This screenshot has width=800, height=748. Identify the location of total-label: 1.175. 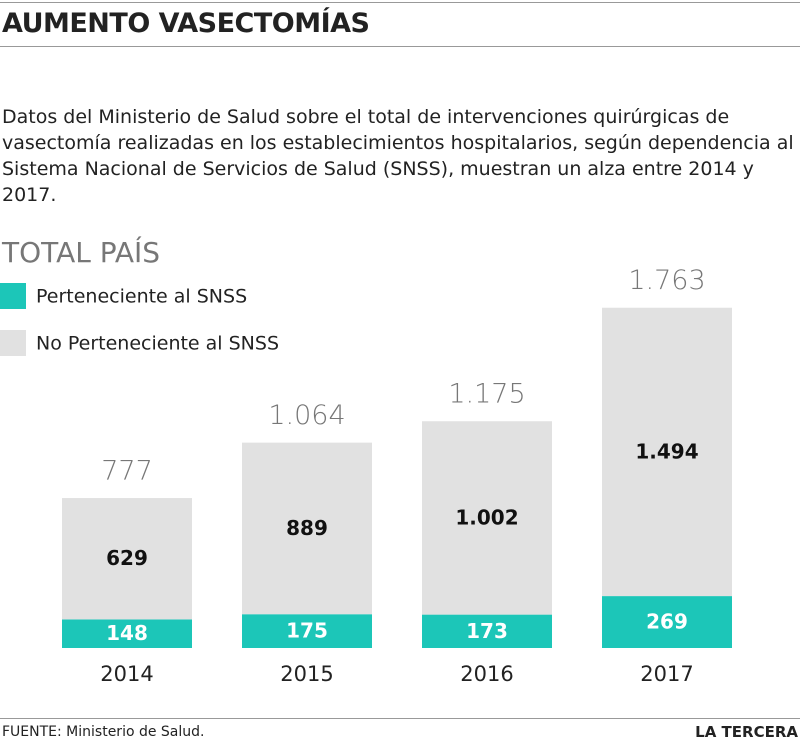
(486, 394).